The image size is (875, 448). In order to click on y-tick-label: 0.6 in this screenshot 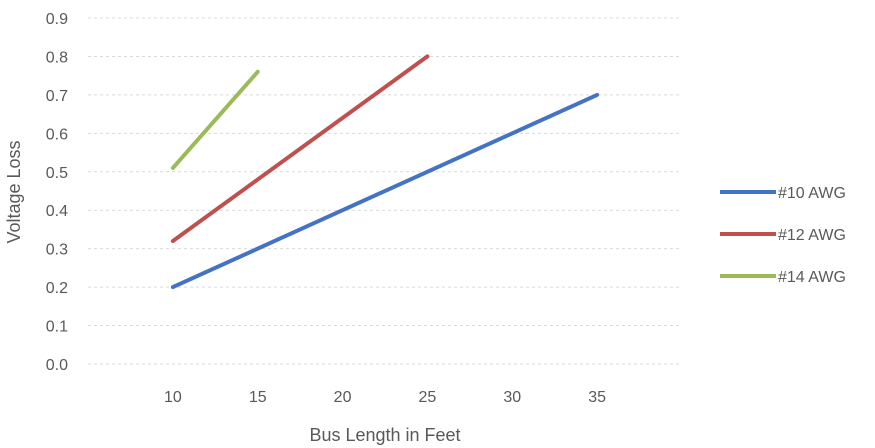, I will do `click(57, 134)`.